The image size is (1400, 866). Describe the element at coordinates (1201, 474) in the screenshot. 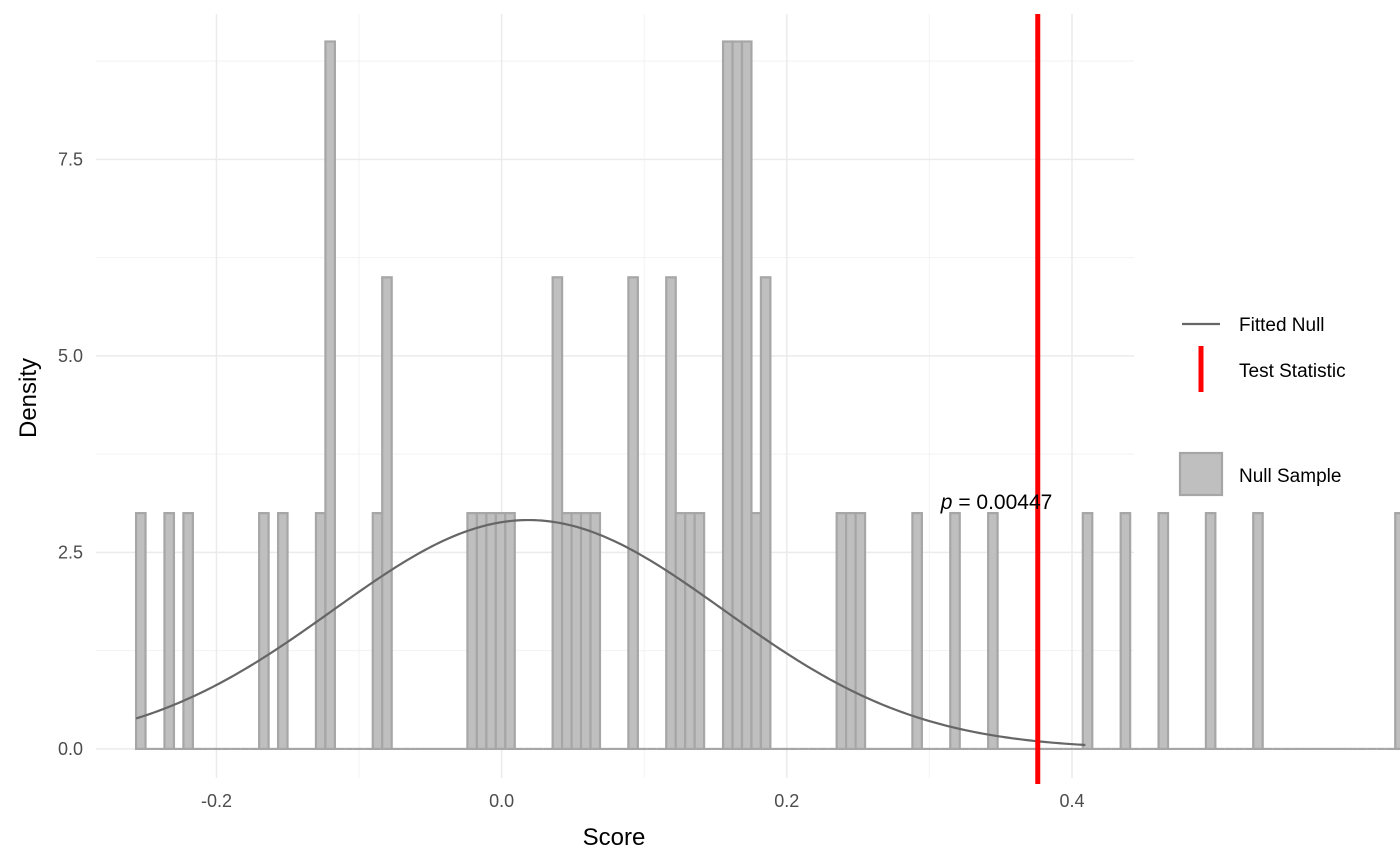

I see `legend-key-null-sample` at that location.